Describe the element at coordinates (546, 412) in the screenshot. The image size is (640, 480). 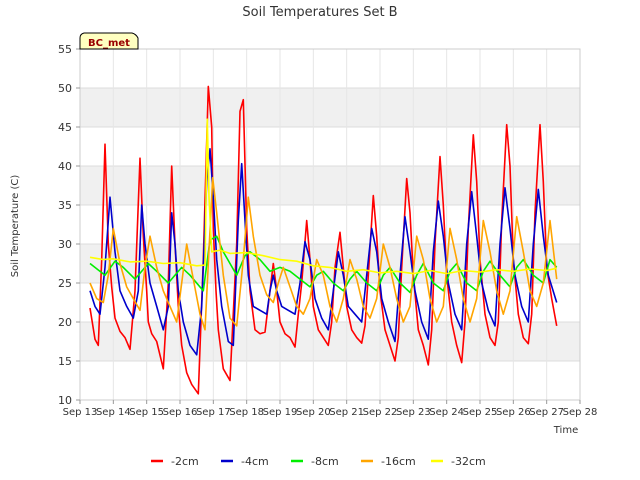
I see `x-tick-label: Sep 27` at that location.